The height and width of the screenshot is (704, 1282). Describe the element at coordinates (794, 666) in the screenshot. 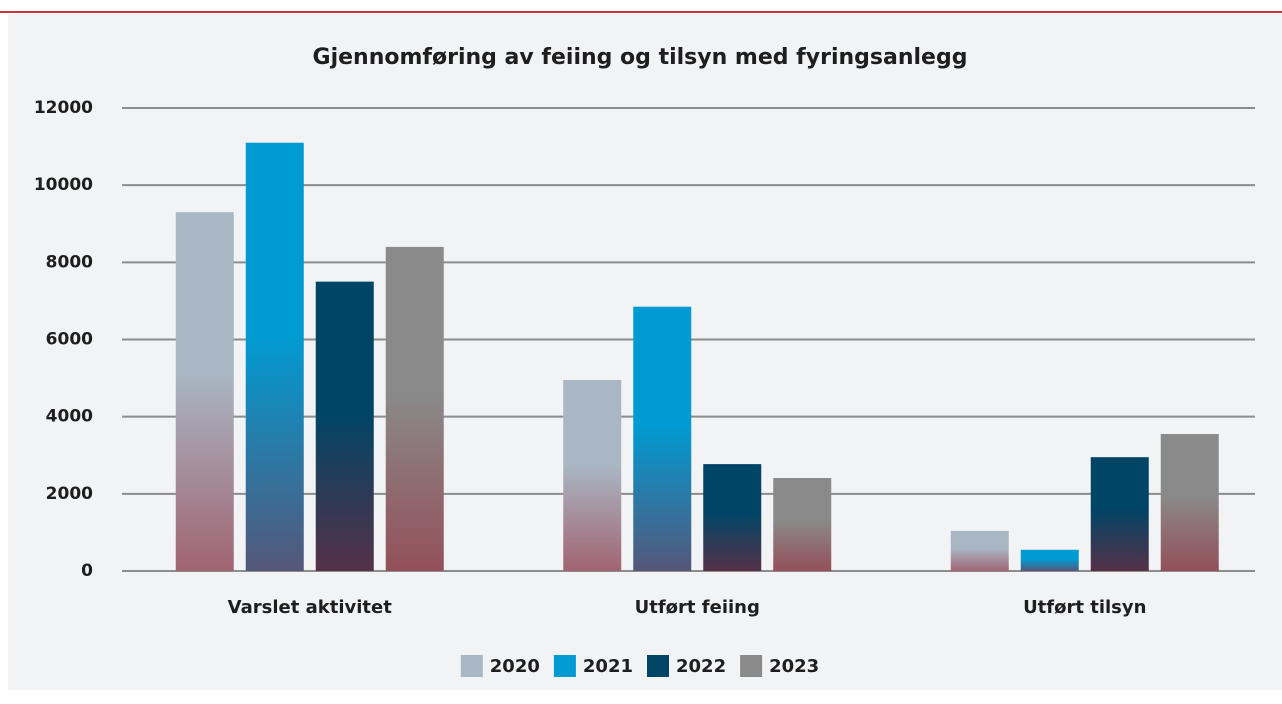

I see `legend-label: 2023` at that location.